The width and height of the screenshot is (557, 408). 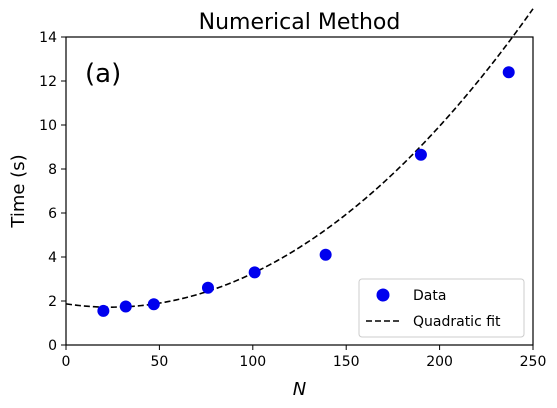 I want to click on x-tick-label: 150, so click(x=346, y=362).